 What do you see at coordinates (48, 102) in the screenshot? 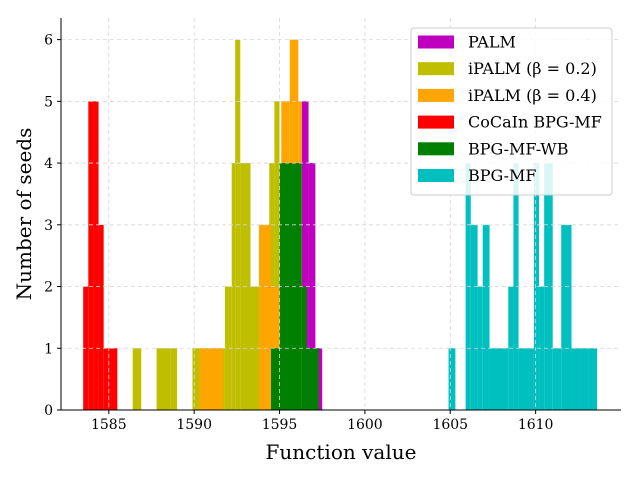
I see `y-tick-label-5: 5` at bounding box center [48, 102].